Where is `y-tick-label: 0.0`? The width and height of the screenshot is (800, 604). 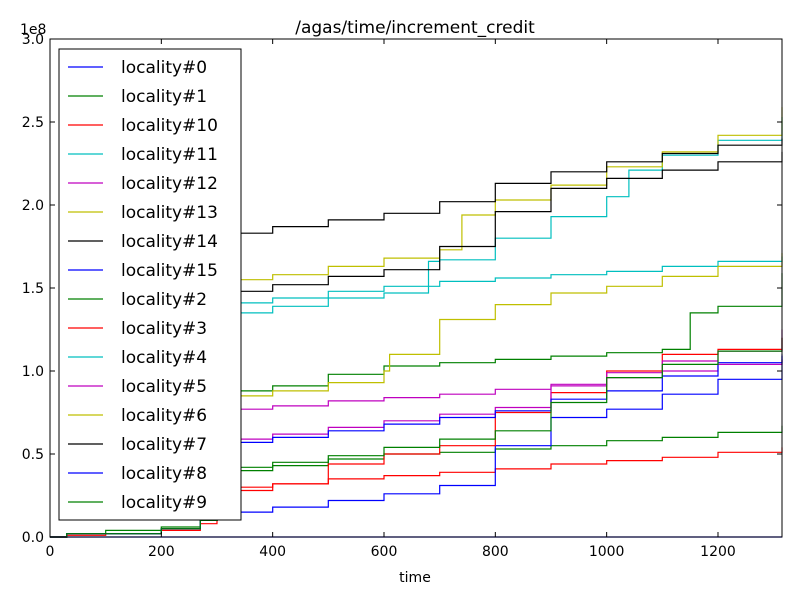
y-tick-label: 0.0 is located at coordinates (33, 538).